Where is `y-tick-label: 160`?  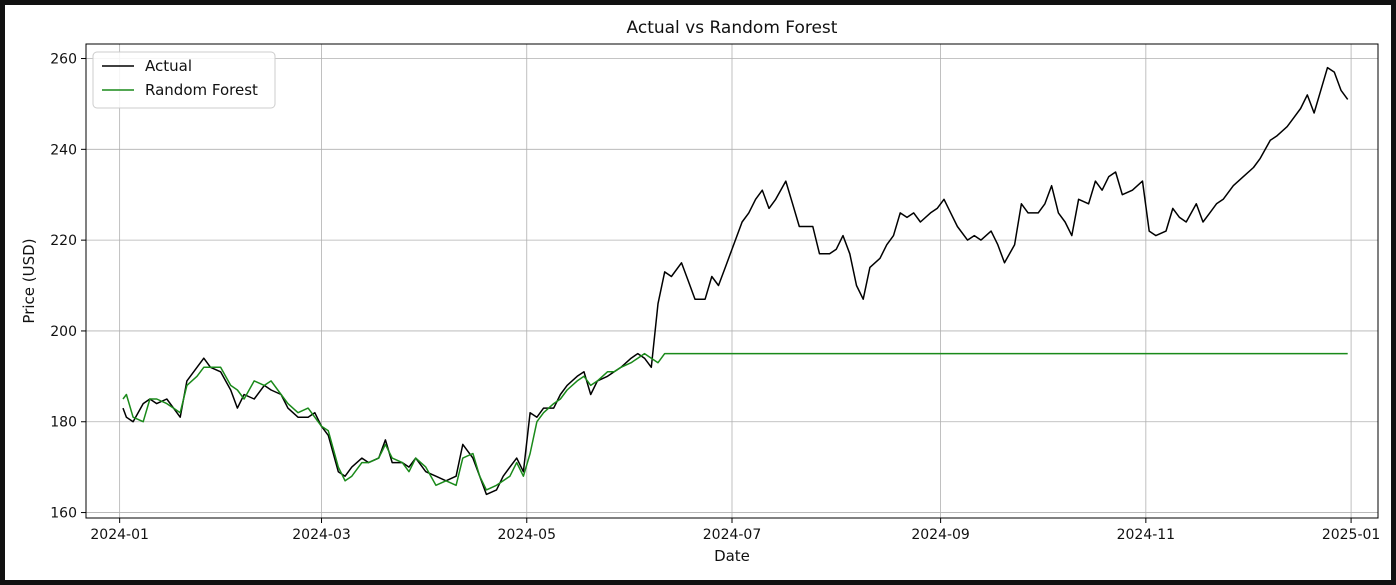
y-tick-label: 160 is located at coordinates (63, 514).